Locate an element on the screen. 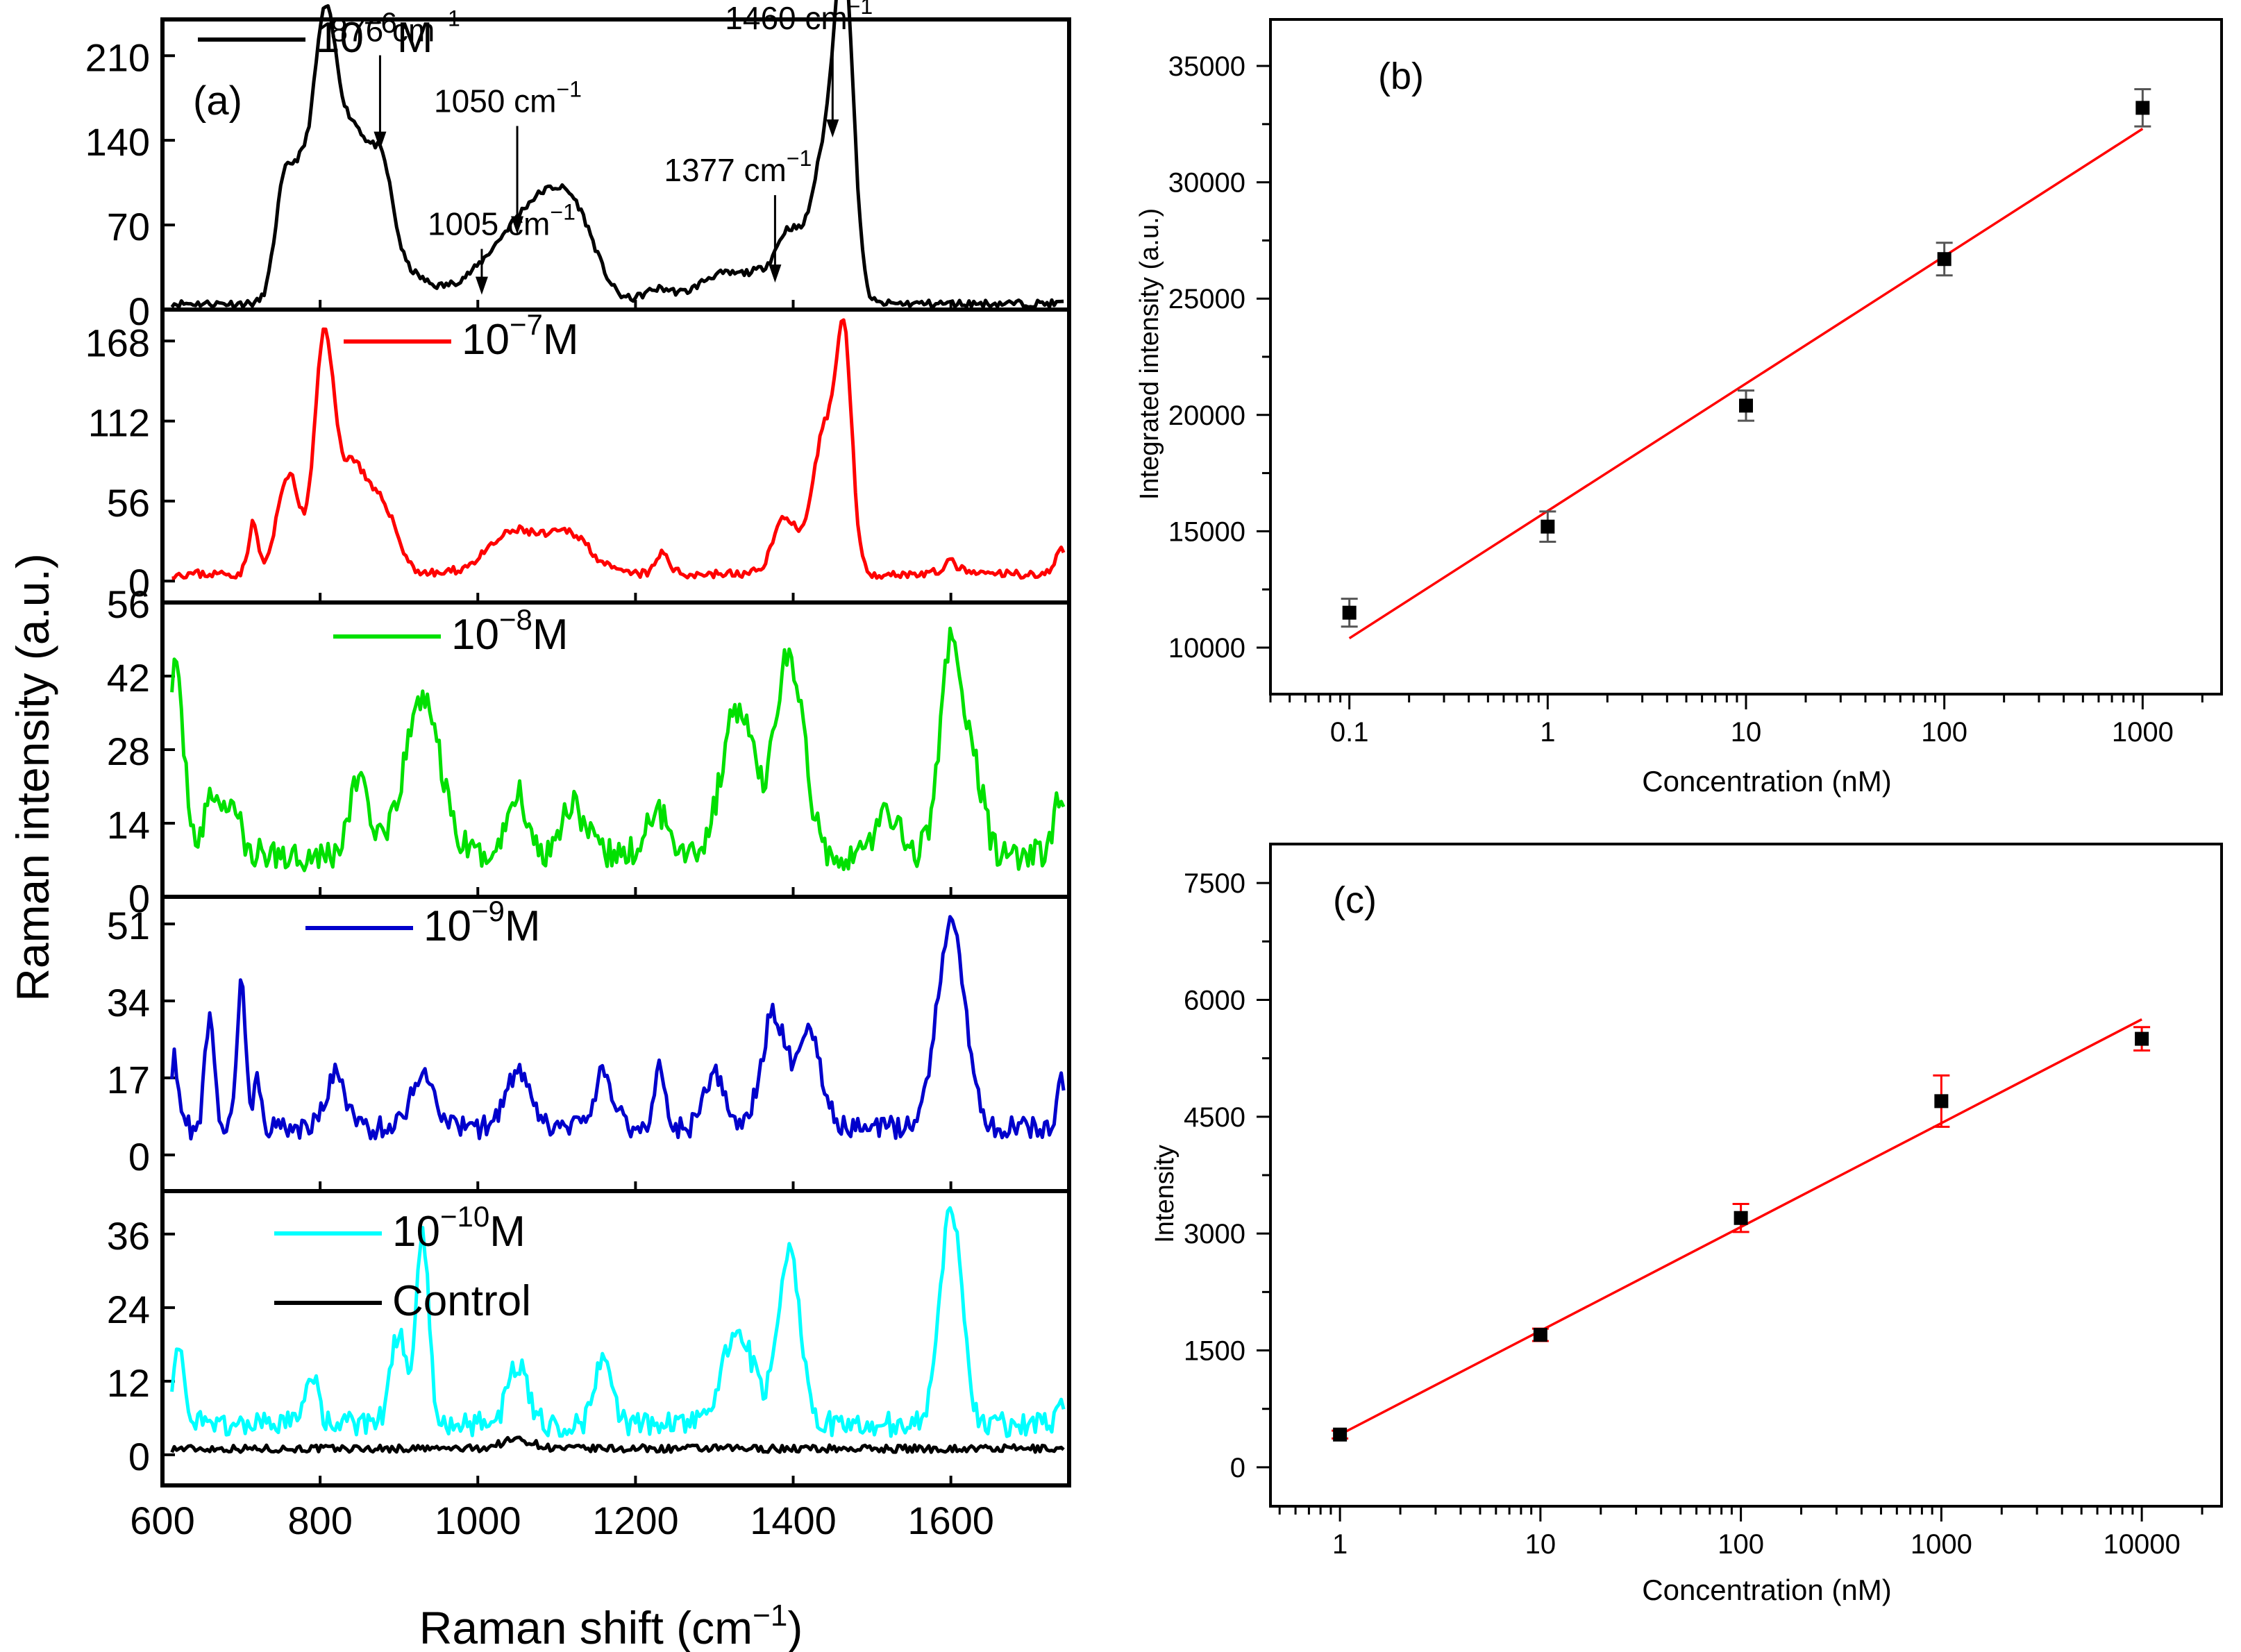 This screenshot has width=2241, height=1652. y-tick-label: 210 is located at coordinates (117, 57).